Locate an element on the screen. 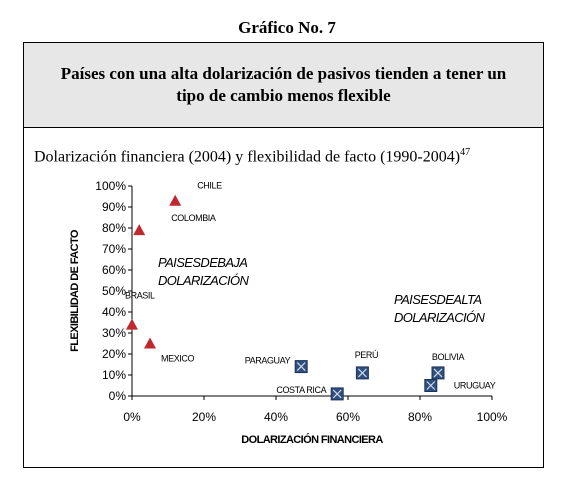 This screenshot has width=574, height=491. point-label-uruguay: URUGUAY is located at coordinates (475, 386).